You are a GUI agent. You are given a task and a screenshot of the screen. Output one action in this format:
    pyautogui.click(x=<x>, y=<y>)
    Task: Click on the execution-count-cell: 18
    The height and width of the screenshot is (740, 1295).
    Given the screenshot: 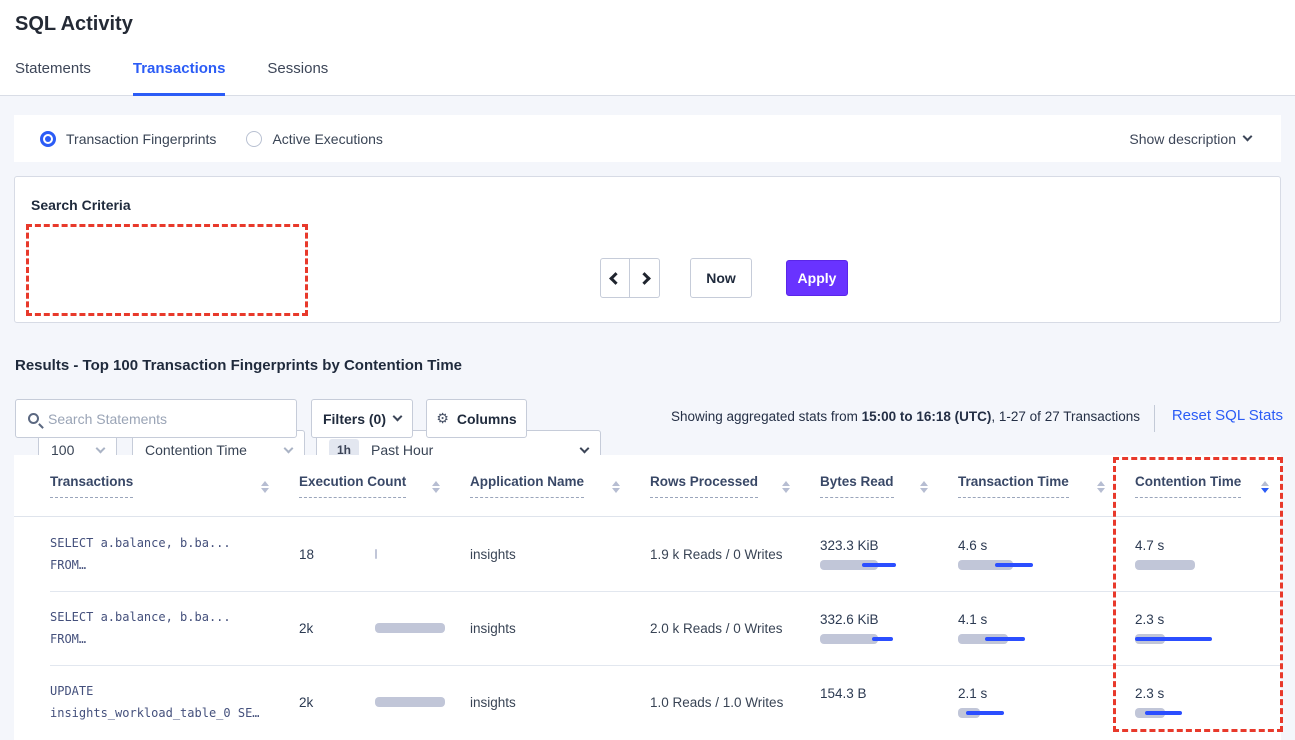 What is the action you would take?
    pyautogui.click(x=384, y=554)
    